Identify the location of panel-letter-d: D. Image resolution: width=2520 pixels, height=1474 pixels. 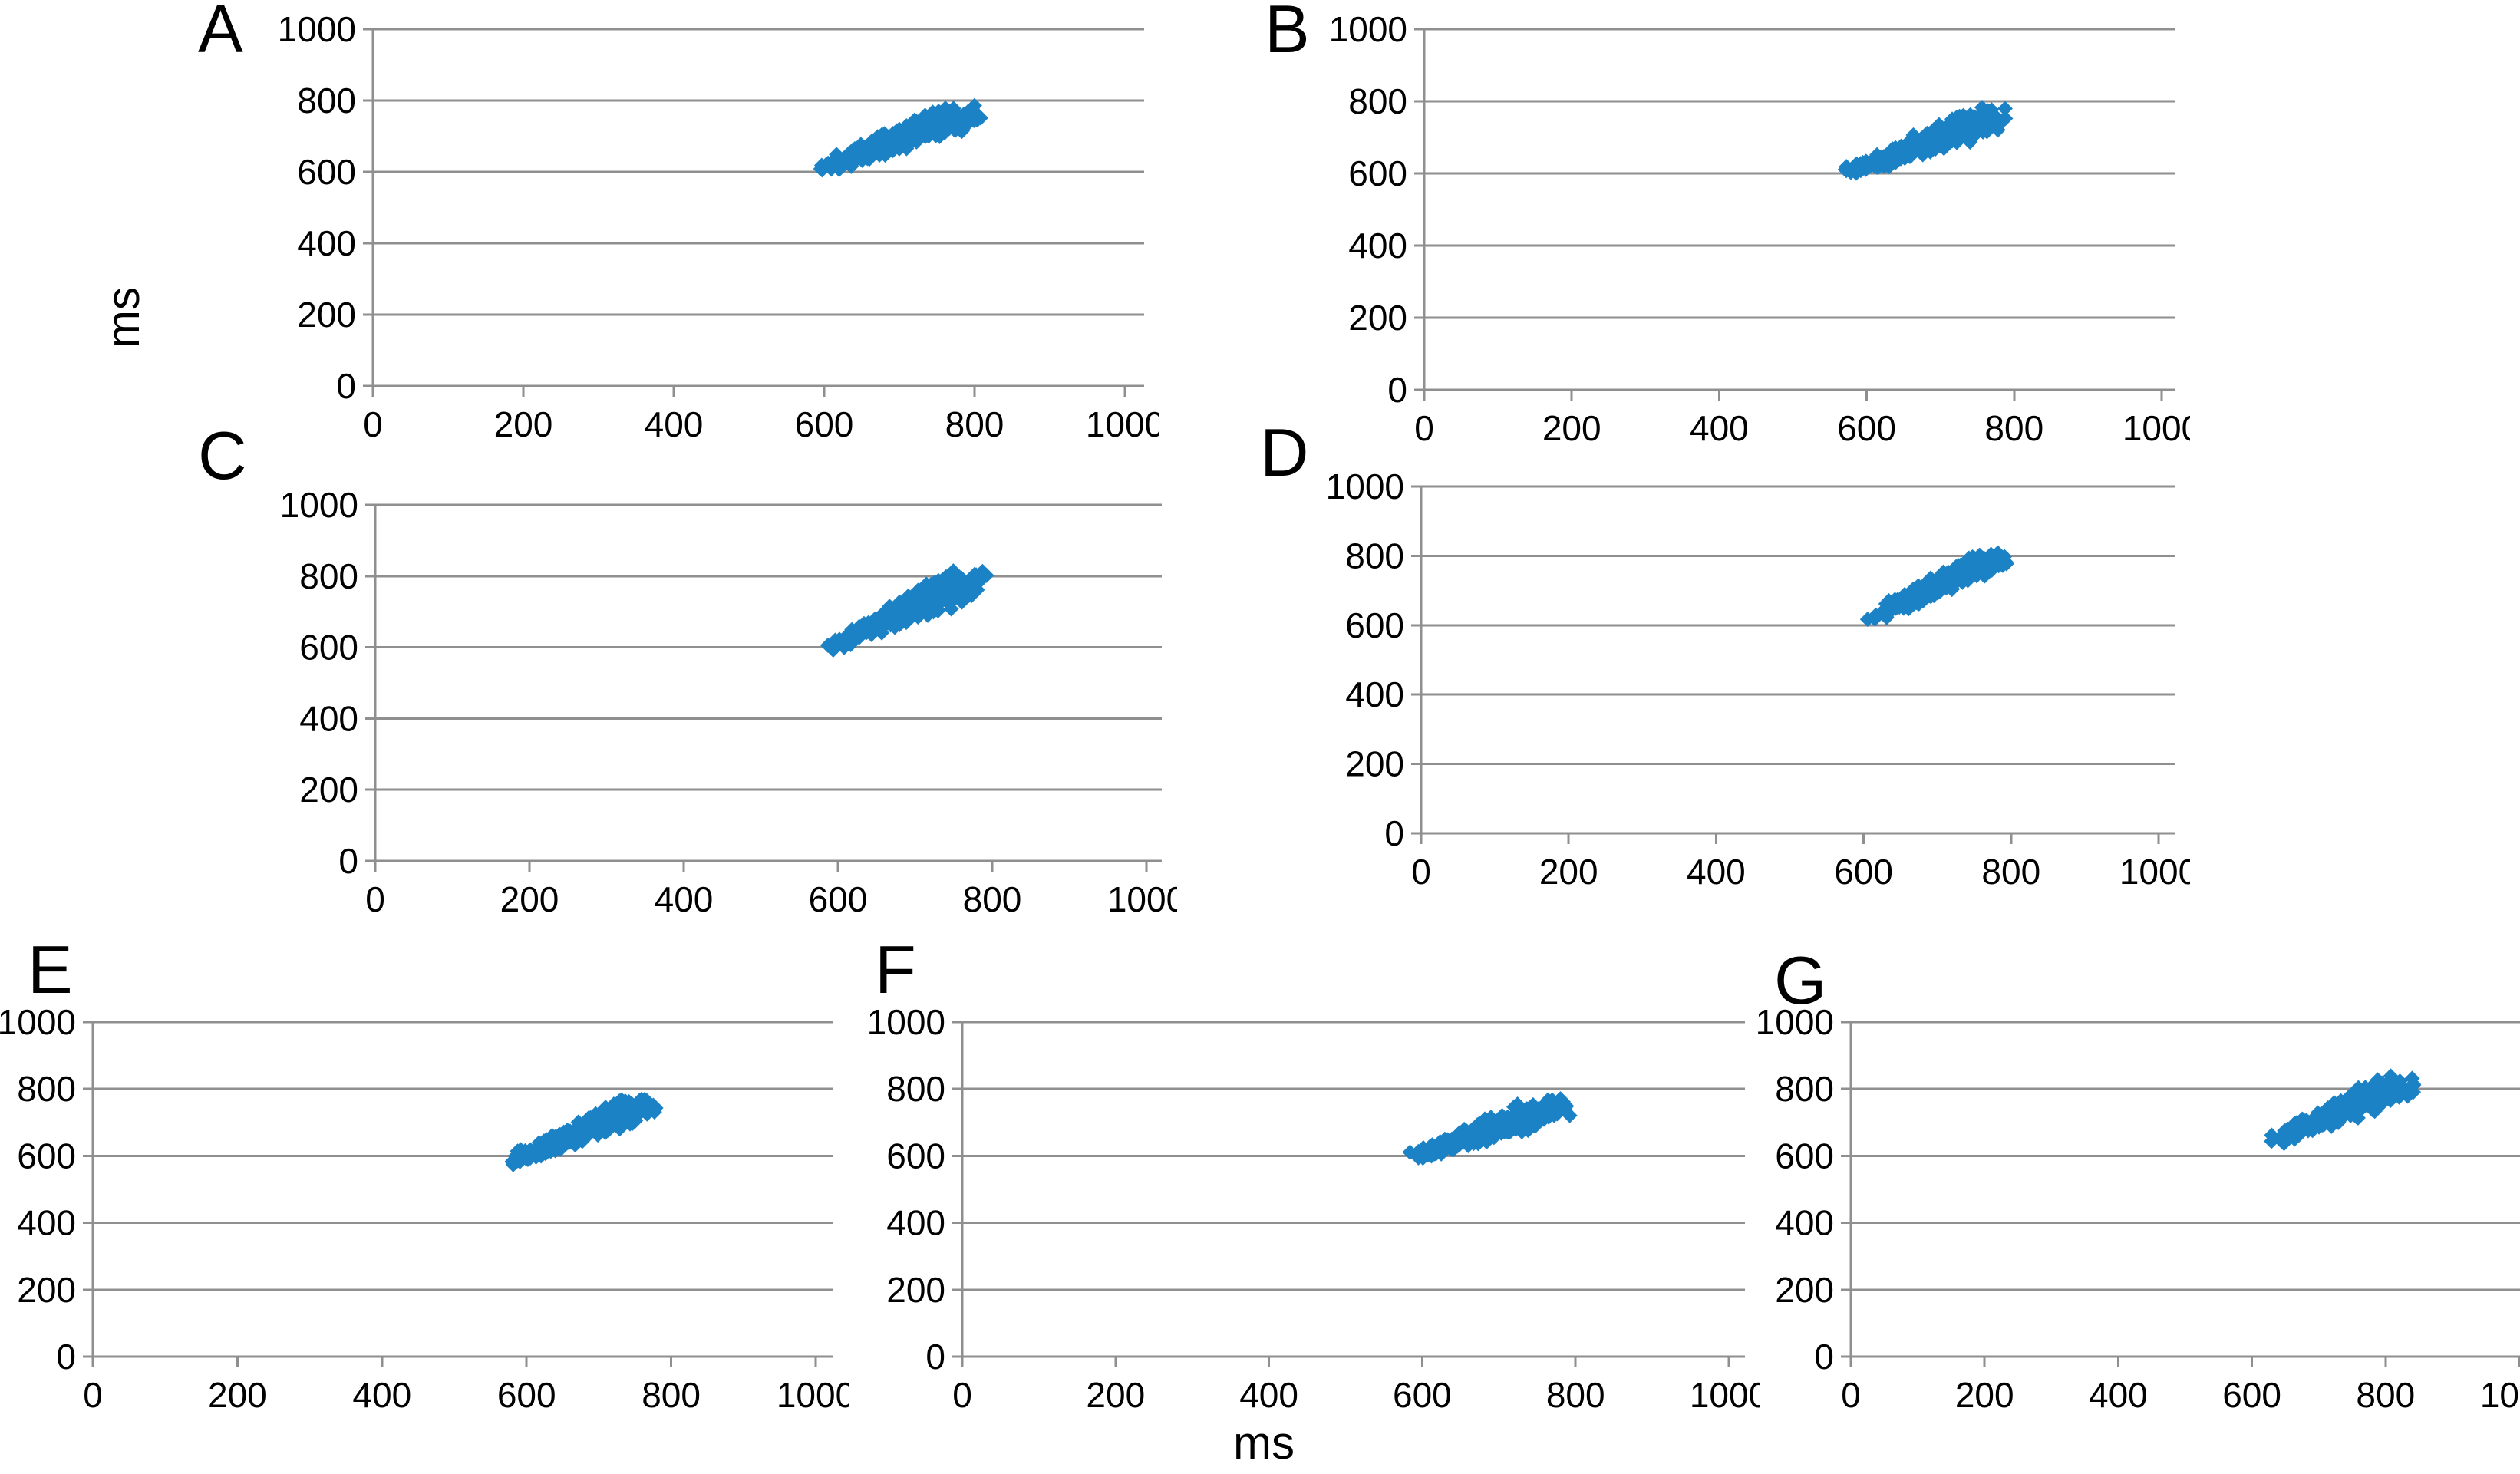
(1284, 452).